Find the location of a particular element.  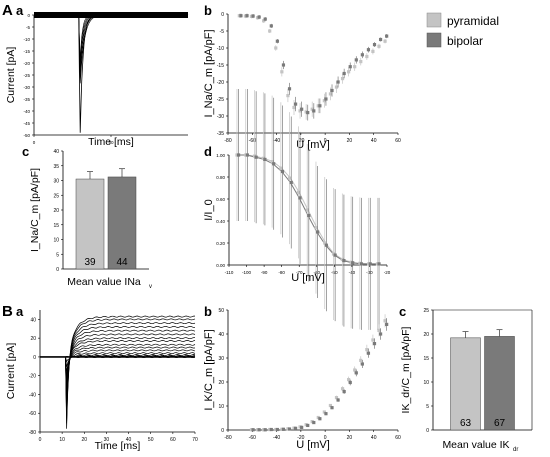

y-tick-label: -40 is located at coordinates (32, 395).